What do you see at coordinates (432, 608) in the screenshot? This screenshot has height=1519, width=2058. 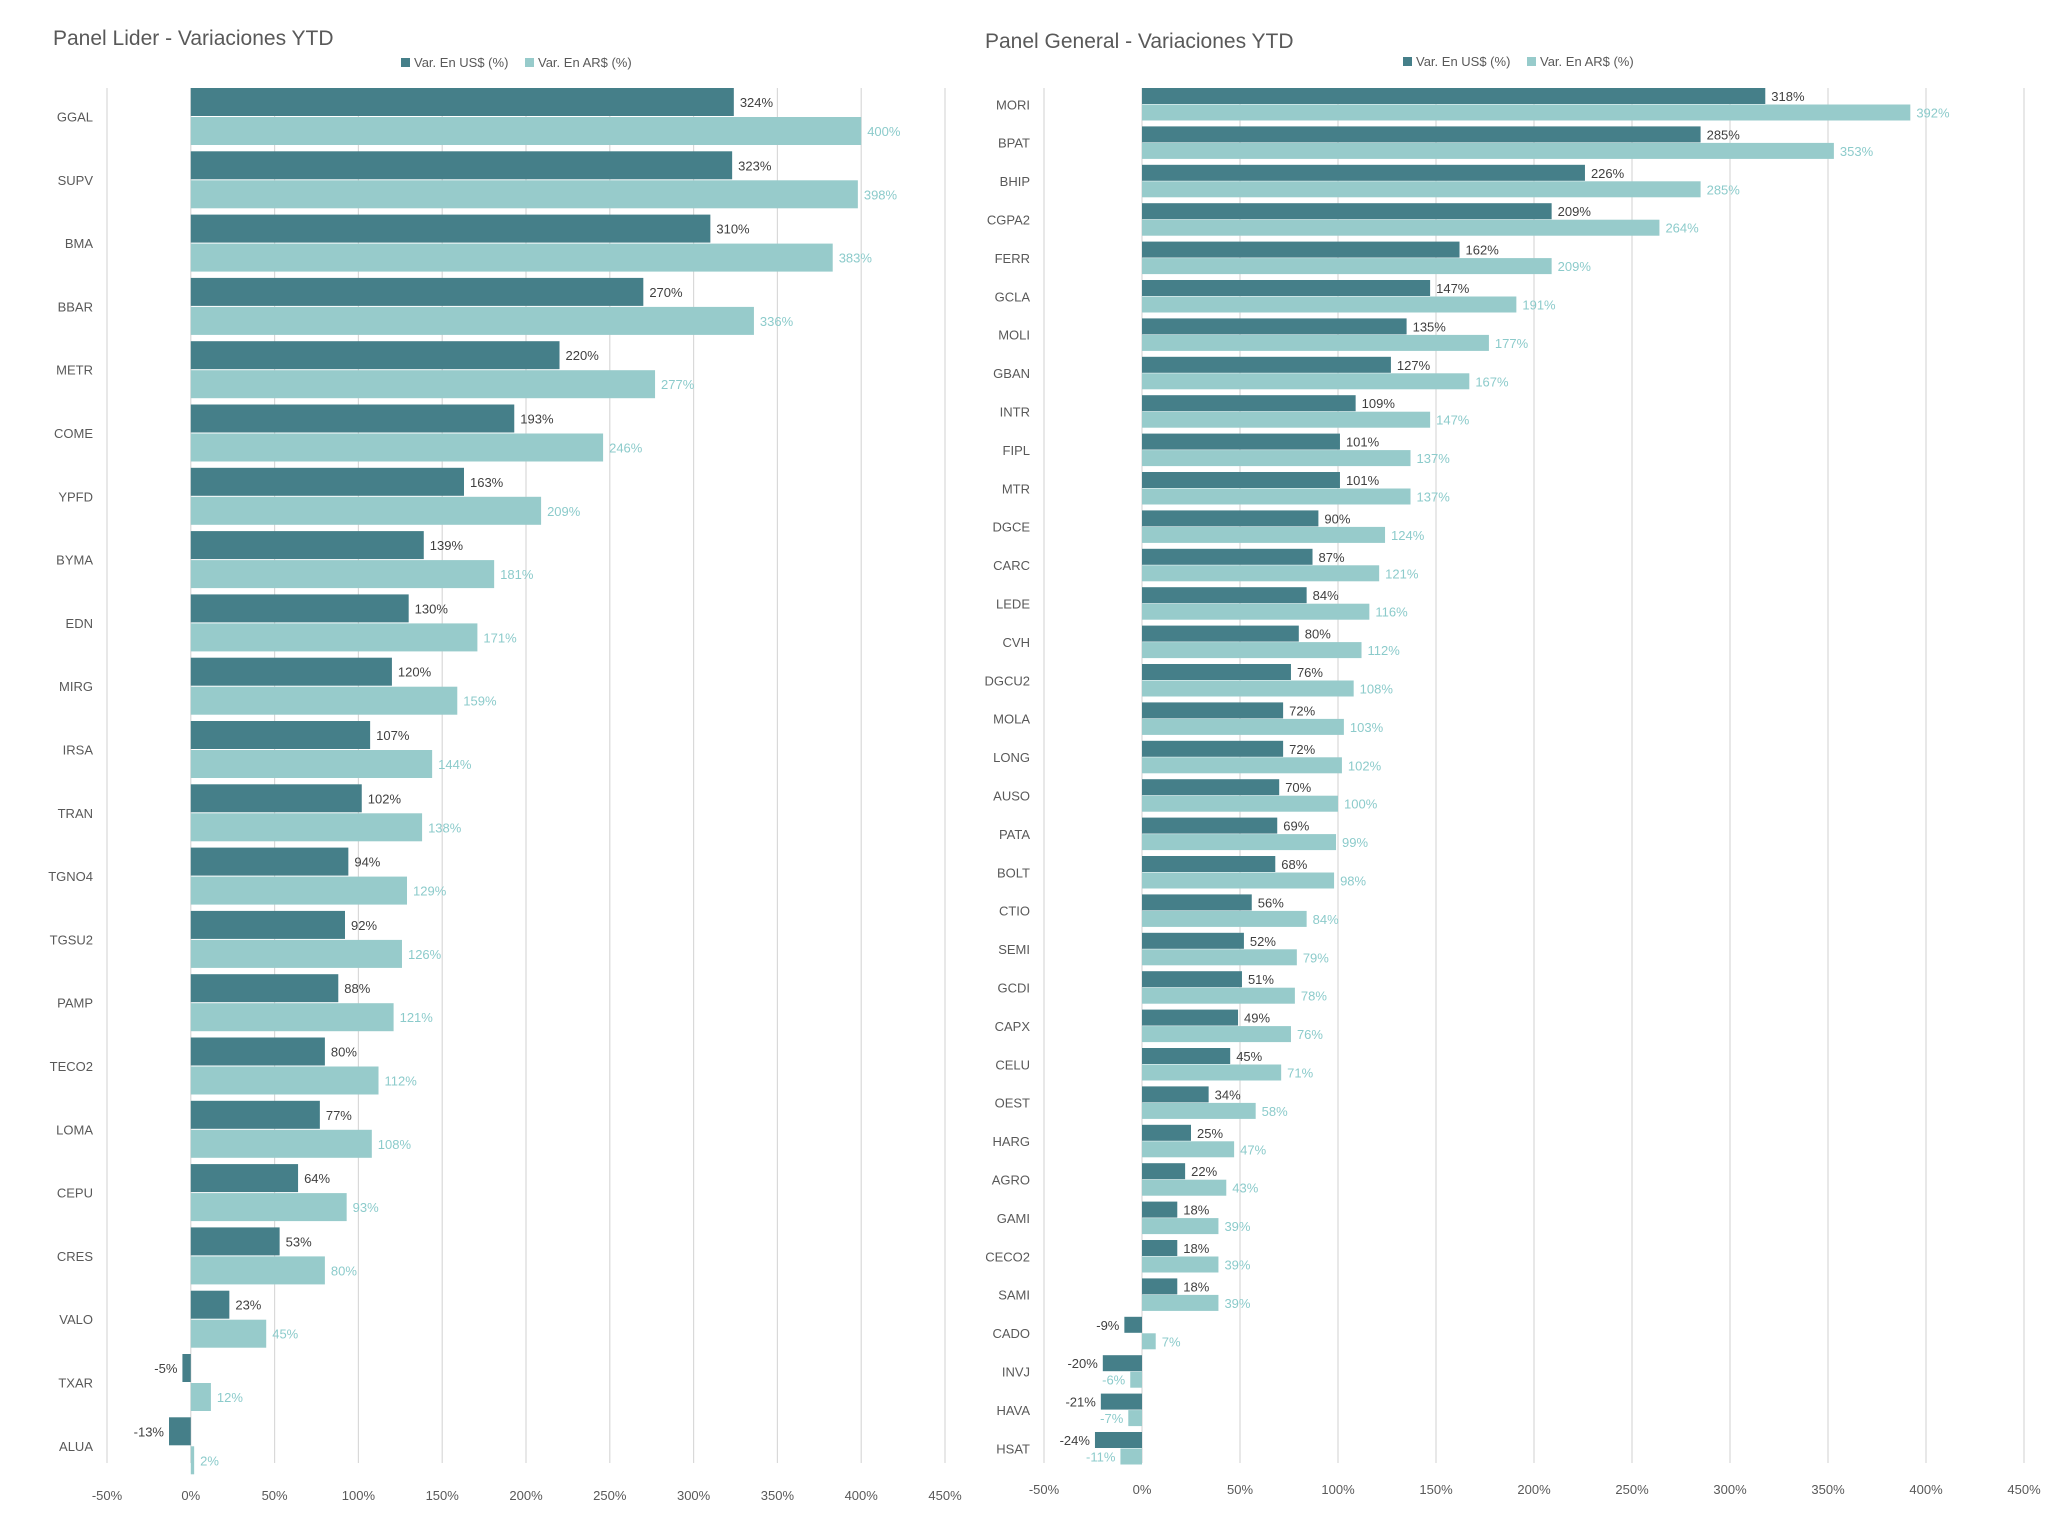 I see `data-label-usd: 130%` at bounding box center [432, 608].